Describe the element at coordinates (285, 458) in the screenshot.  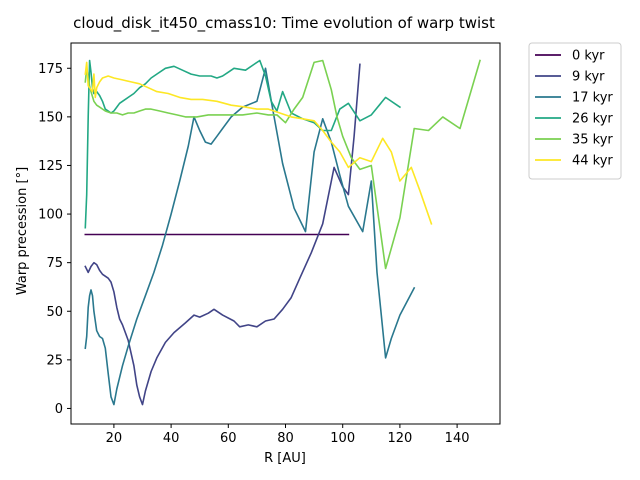
I see `x-axis-label: R [AU]` at that location.